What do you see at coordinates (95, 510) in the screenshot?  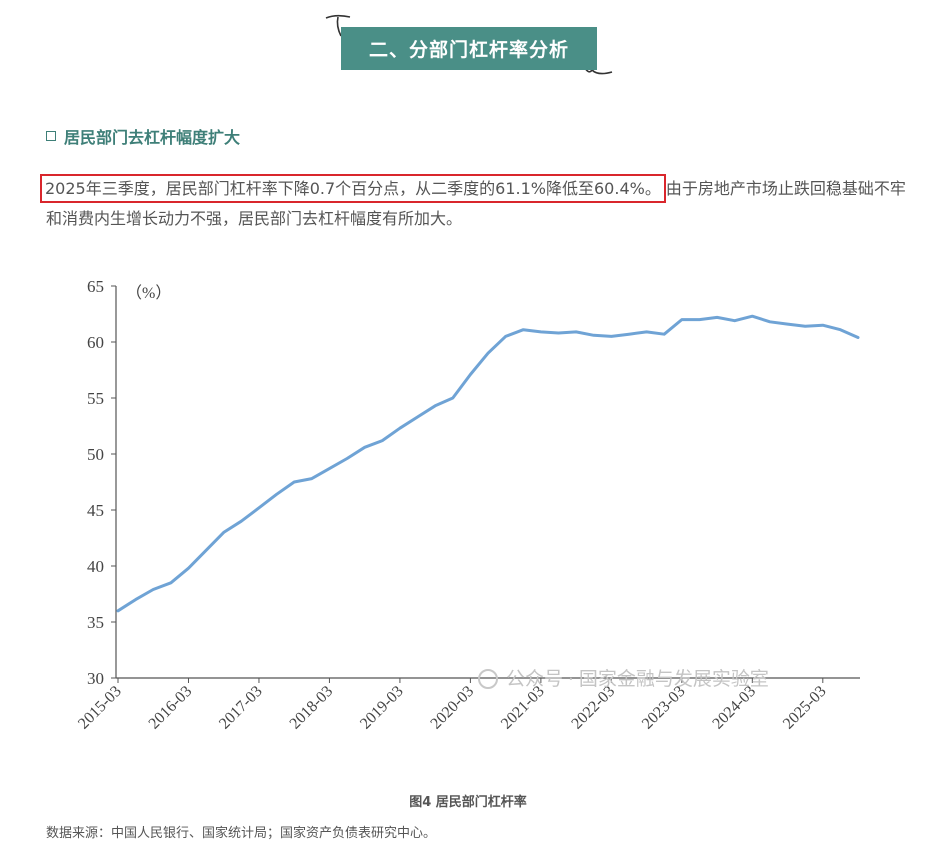 I see `y-tick-label: 45` at bounding box center [95, 510].